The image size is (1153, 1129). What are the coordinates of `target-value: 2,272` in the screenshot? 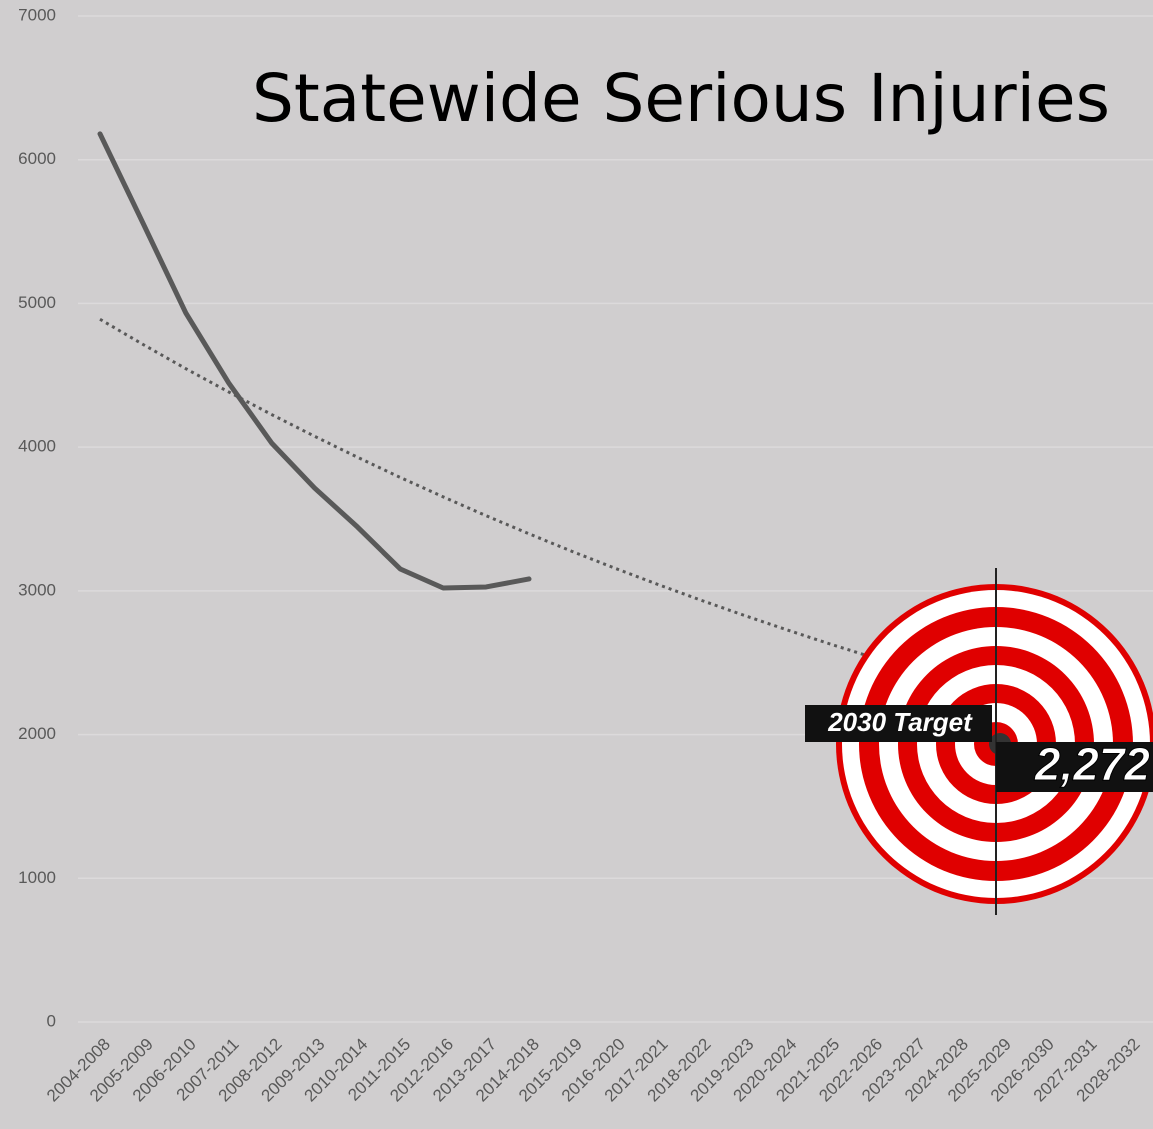 It's located at (1092, 764).